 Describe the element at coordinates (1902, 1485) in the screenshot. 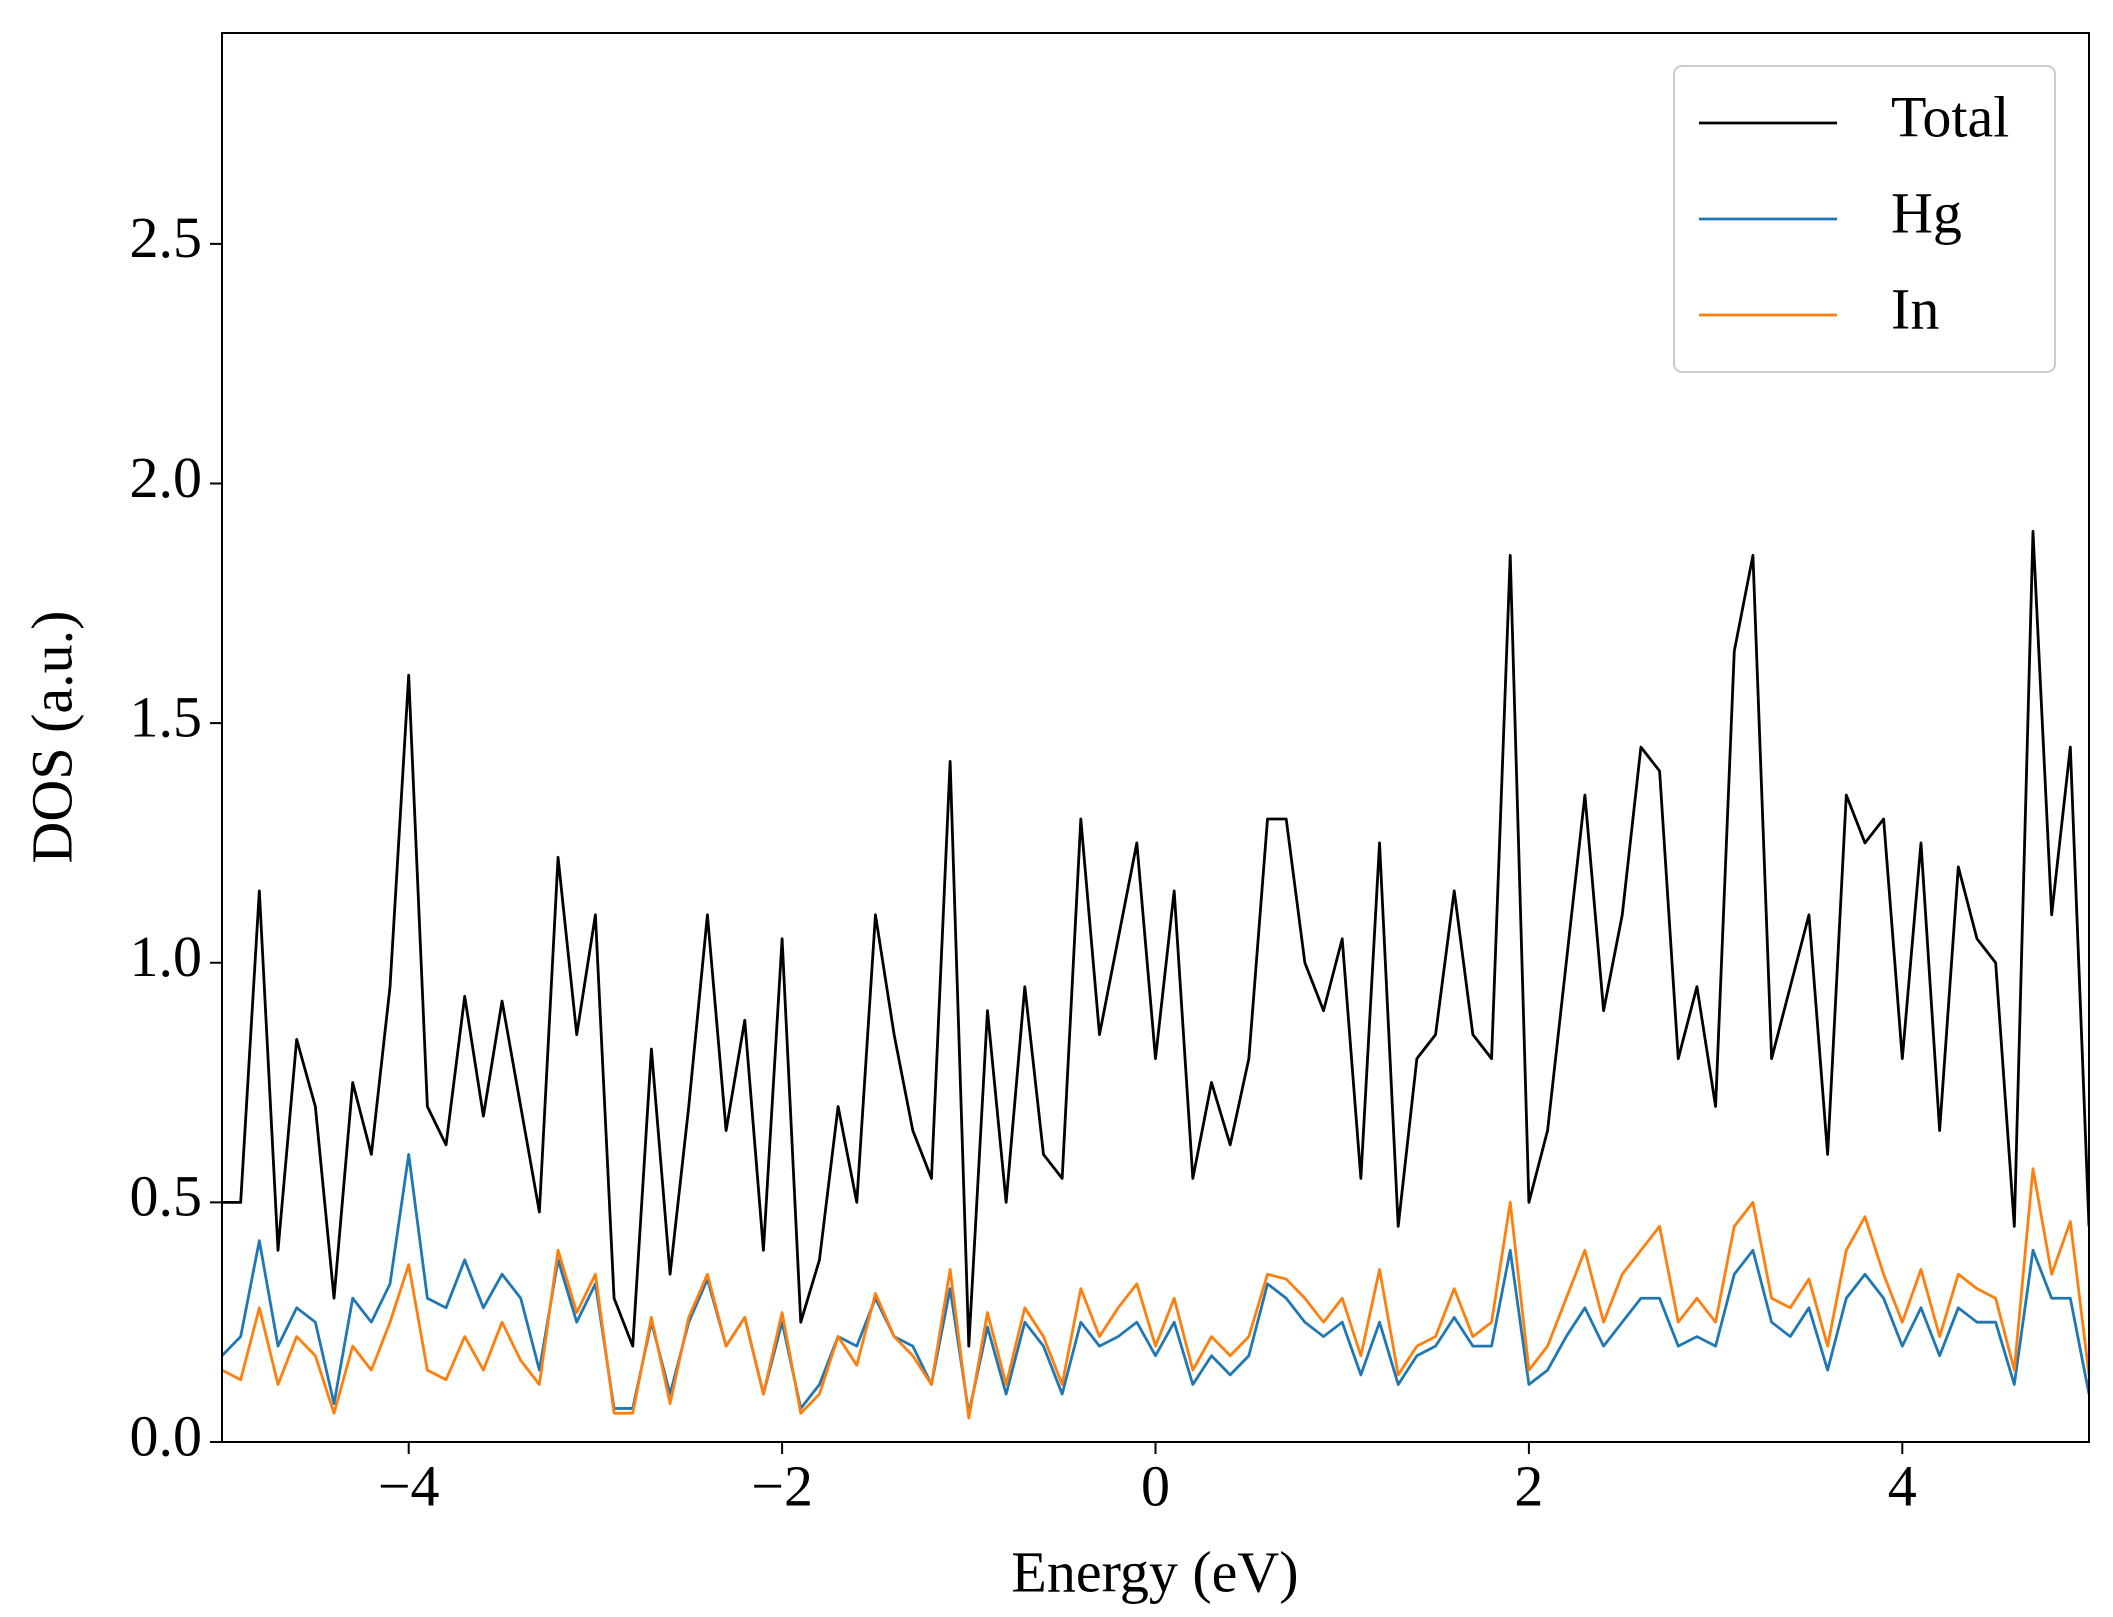

I see `x-tick-label: 4` at that location.